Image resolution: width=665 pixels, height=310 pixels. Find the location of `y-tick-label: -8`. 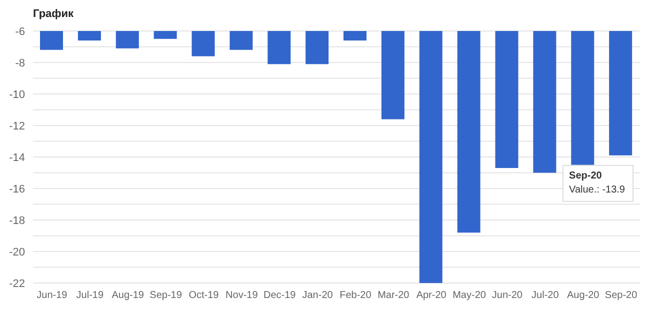

y-tick-label: -8 is located at coordinates (20, 63).